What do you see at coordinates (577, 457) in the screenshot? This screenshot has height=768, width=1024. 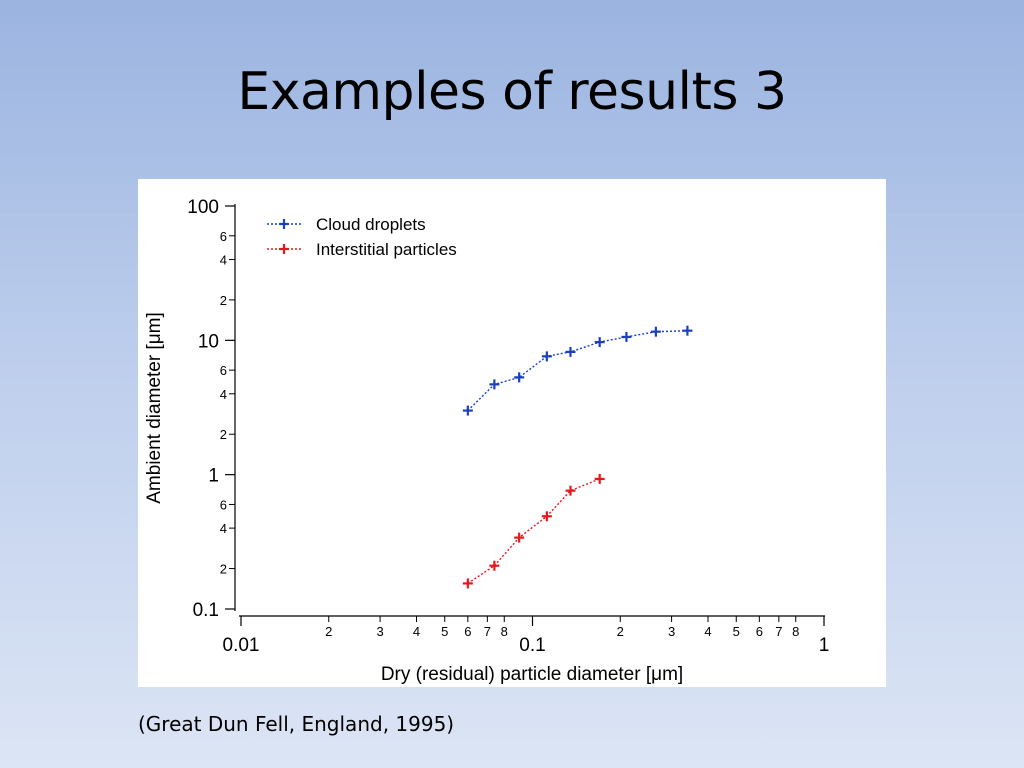 I see `chart-series` at bounding box center [577, 457].